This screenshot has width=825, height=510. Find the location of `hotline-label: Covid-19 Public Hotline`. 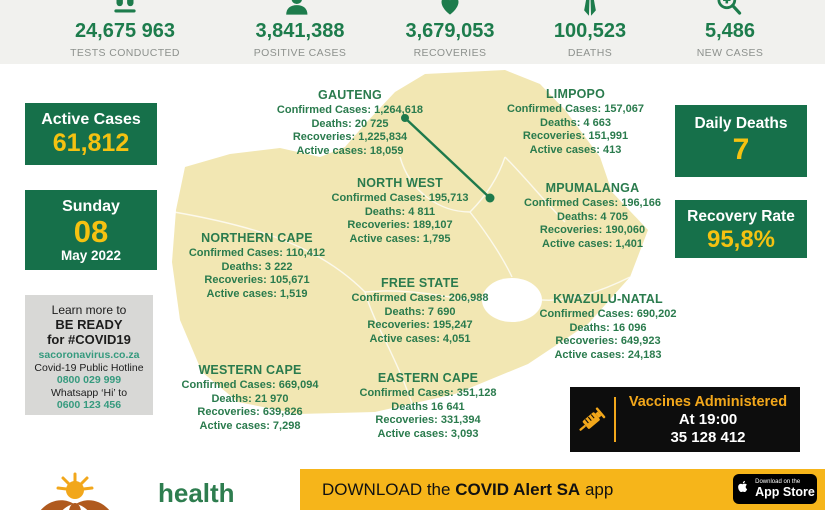

hotline-label: Covid-19 Public Hotline is located at coordinates (89, 368).